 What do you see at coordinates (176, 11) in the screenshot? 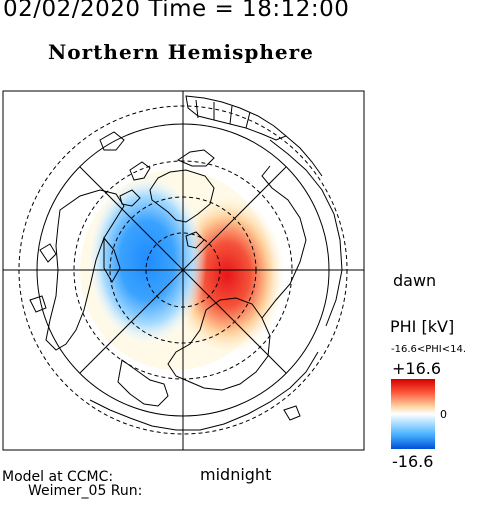
I see `page-title: 02/02/2020 Time = 18:12:00` at bounding box center [176, 11].